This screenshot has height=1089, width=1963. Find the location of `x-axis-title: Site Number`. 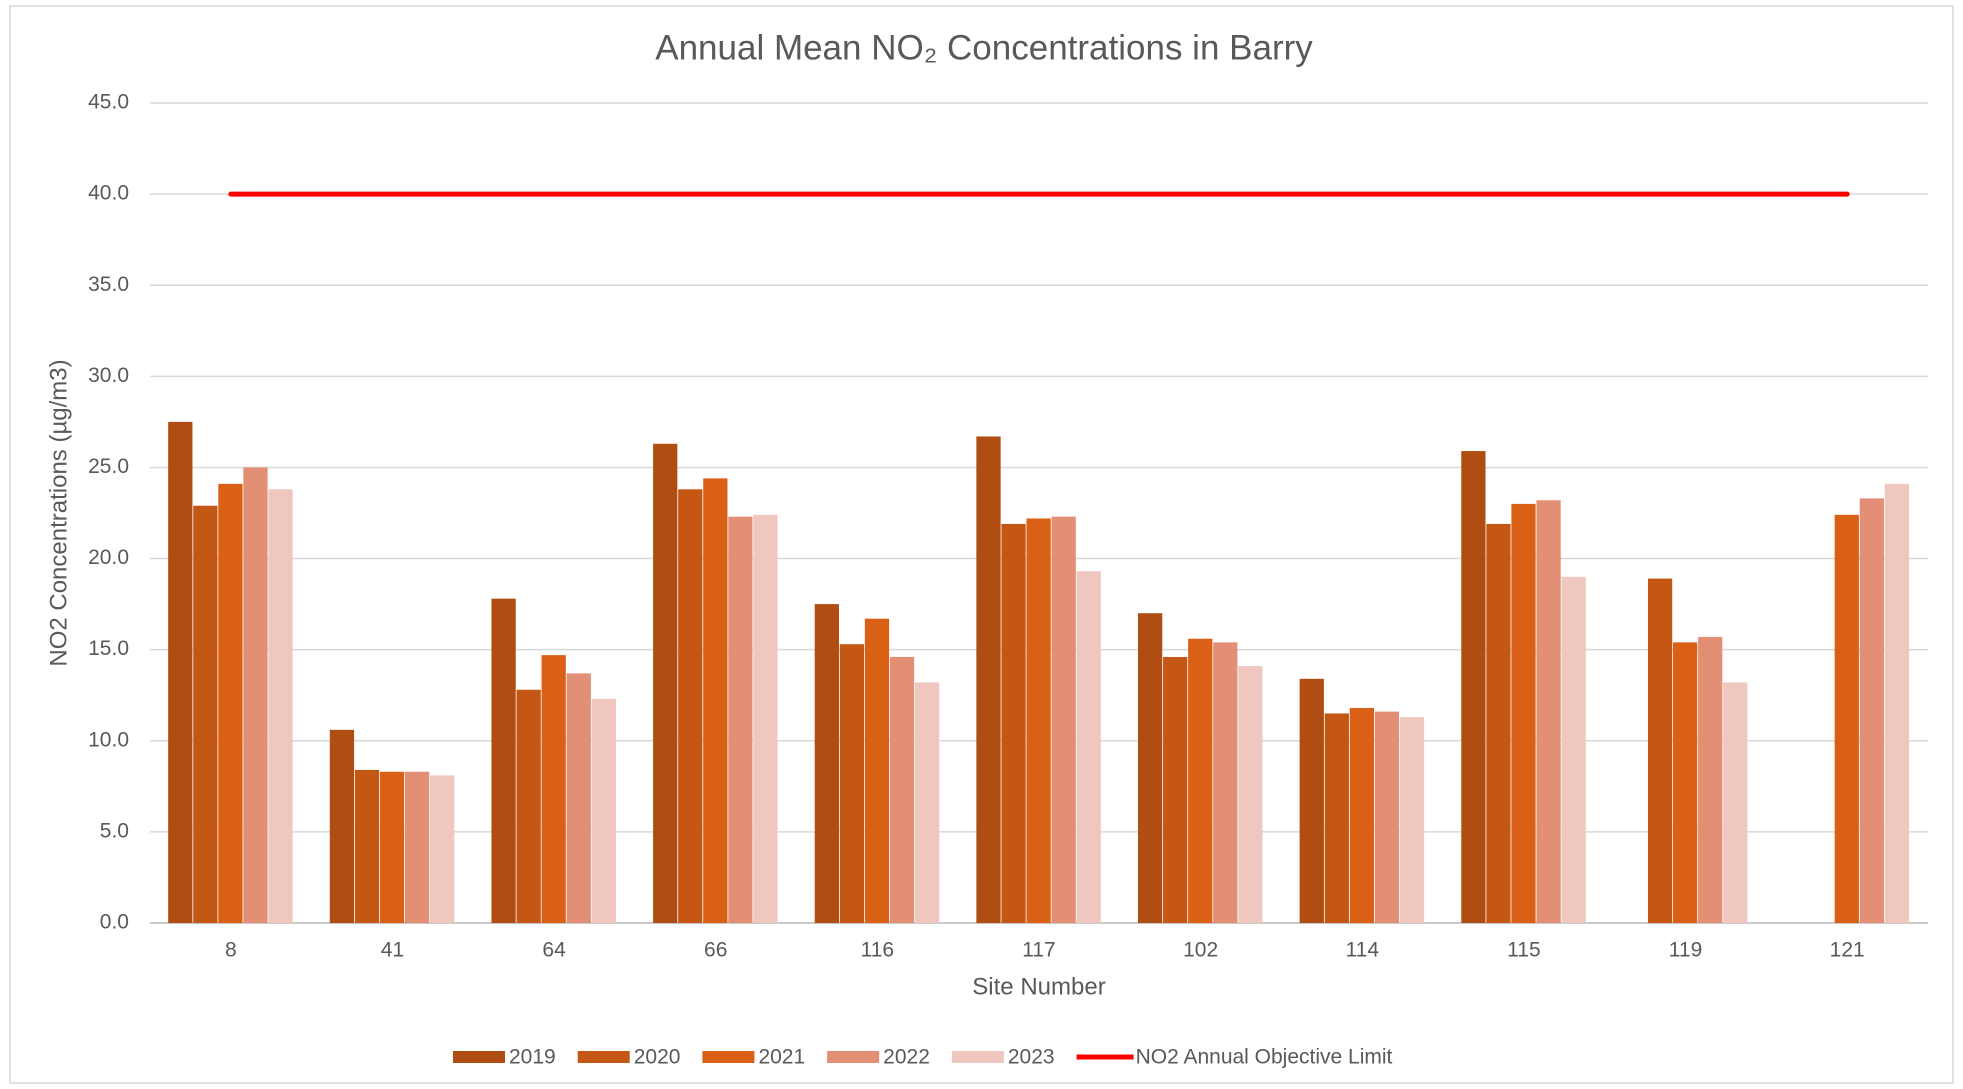

x-axis-title: Site Number is located at coordinates (1038, 986).